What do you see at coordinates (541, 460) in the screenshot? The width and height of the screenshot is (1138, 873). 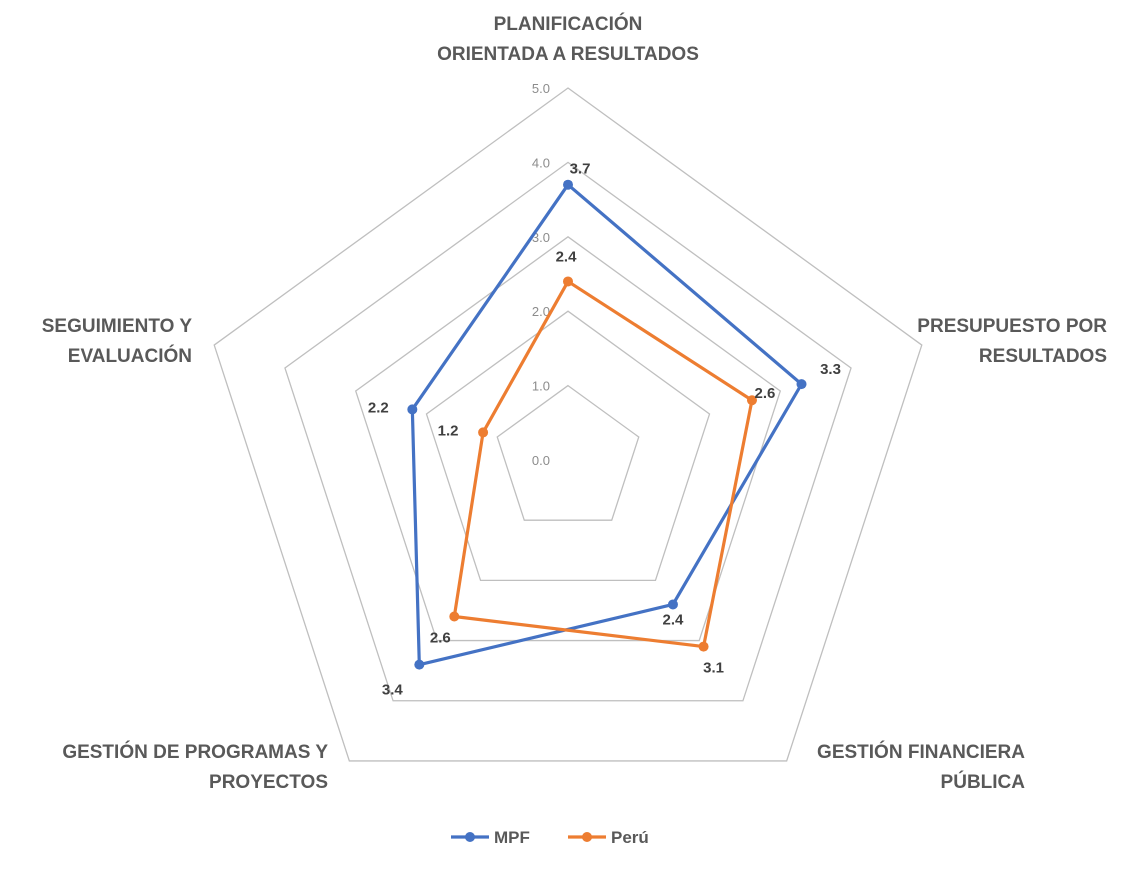 I see `tick-label: 0.0` at bounding box center [541, 460].